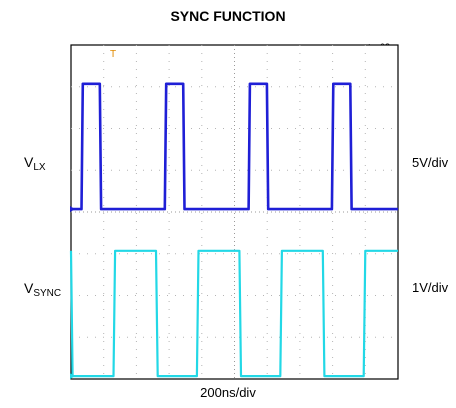 This screenshot has width=456, height=408. Describe the element at coordinates (35, 163) in the screenshot. I see `series-label-vlx: VLX` at that location.